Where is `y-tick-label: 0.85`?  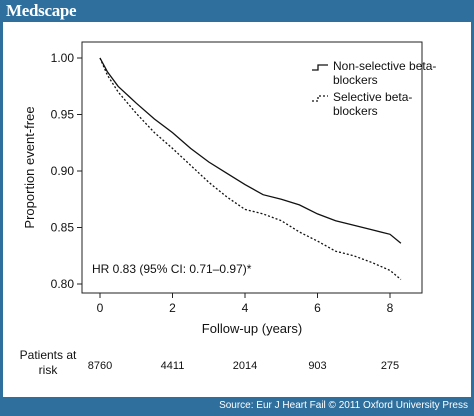
y-tick-label: 0.85 is located at coordinates (63, 228).